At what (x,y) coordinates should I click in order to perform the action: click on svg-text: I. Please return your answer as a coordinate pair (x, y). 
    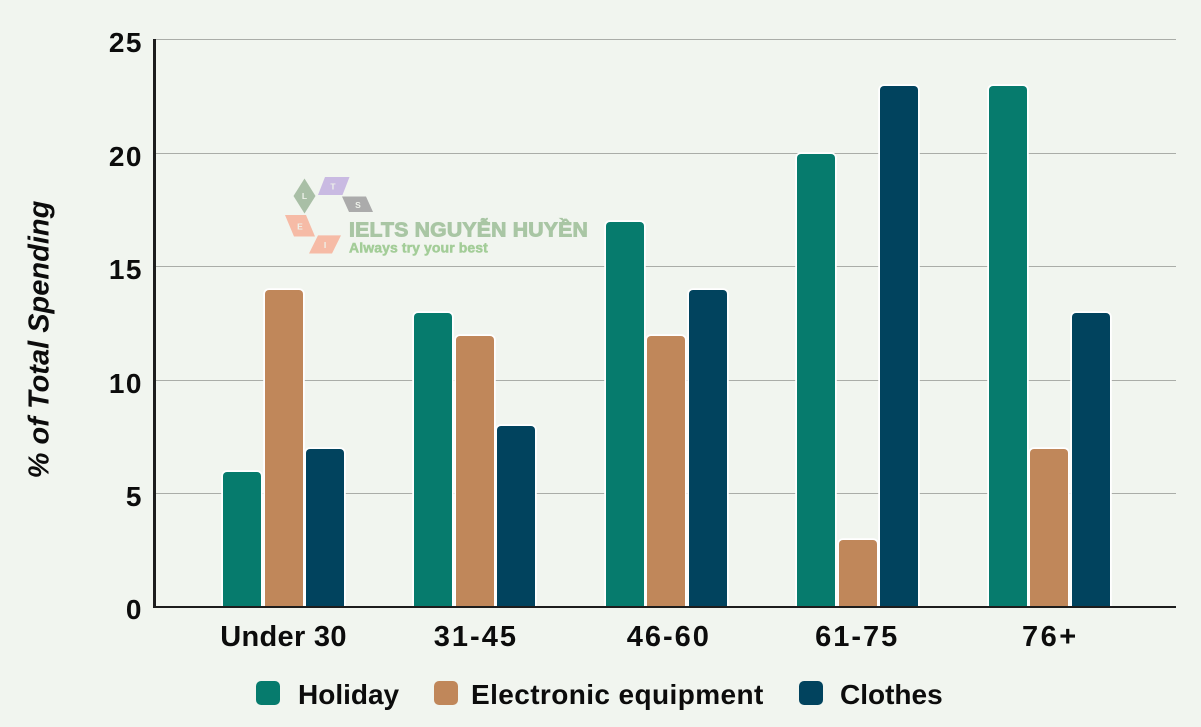
    Looking at the image, I should click on (325, 245).